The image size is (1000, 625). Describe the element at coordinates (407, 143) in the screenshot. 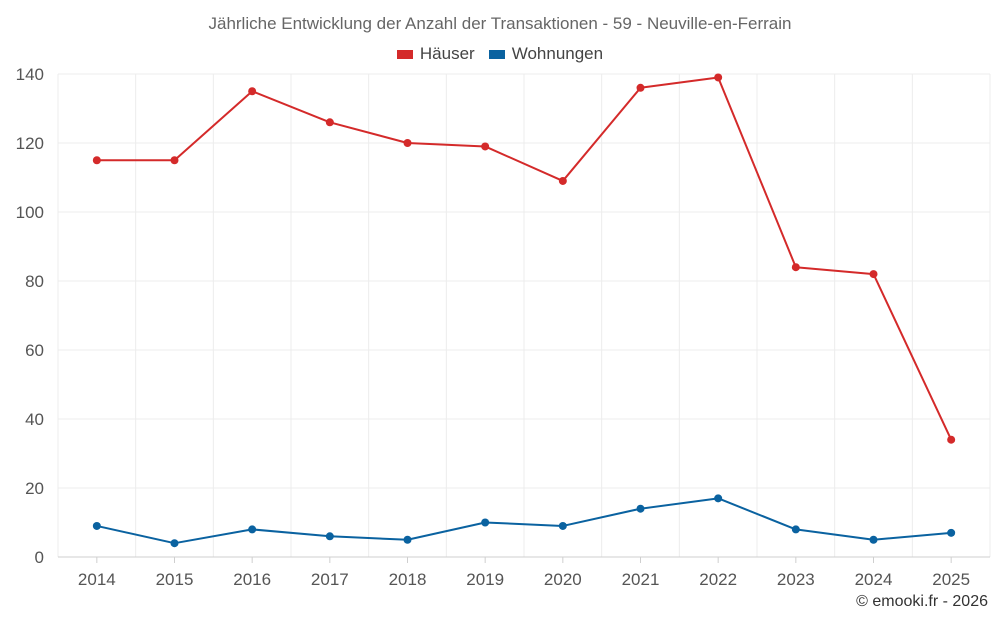

I see `data-point-haeuser-2018` at that location.